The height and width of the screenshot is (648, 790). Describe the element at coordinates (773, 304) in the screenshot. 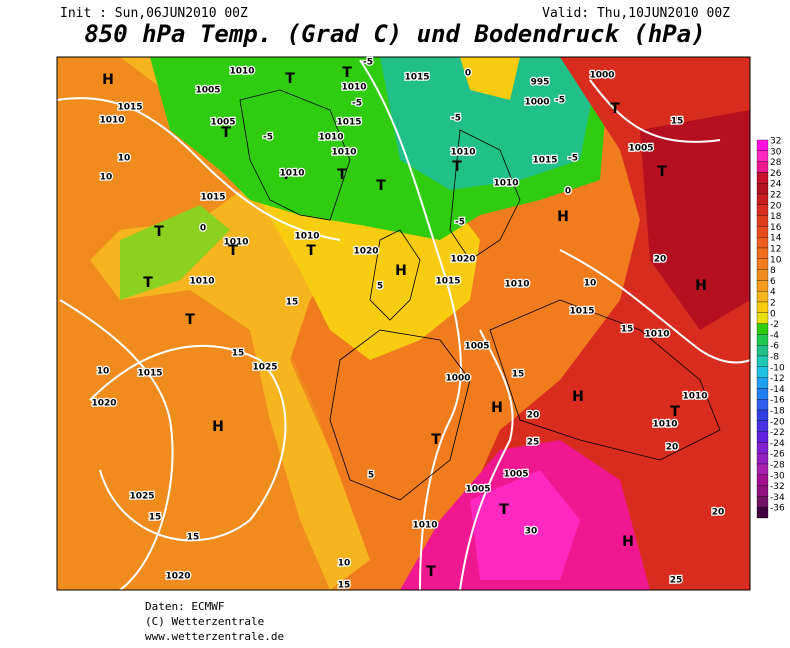

I see `colorbar-label: 2` at that location.